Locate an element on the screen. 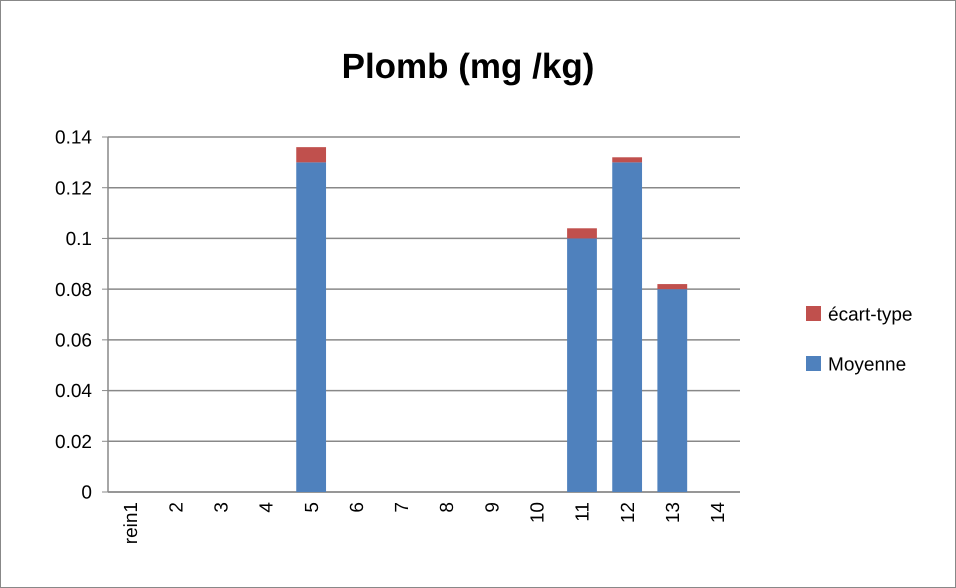 The image size is (956, 588). chart-title: Plomb (mg /kg) is located at coordinates (468, 66).